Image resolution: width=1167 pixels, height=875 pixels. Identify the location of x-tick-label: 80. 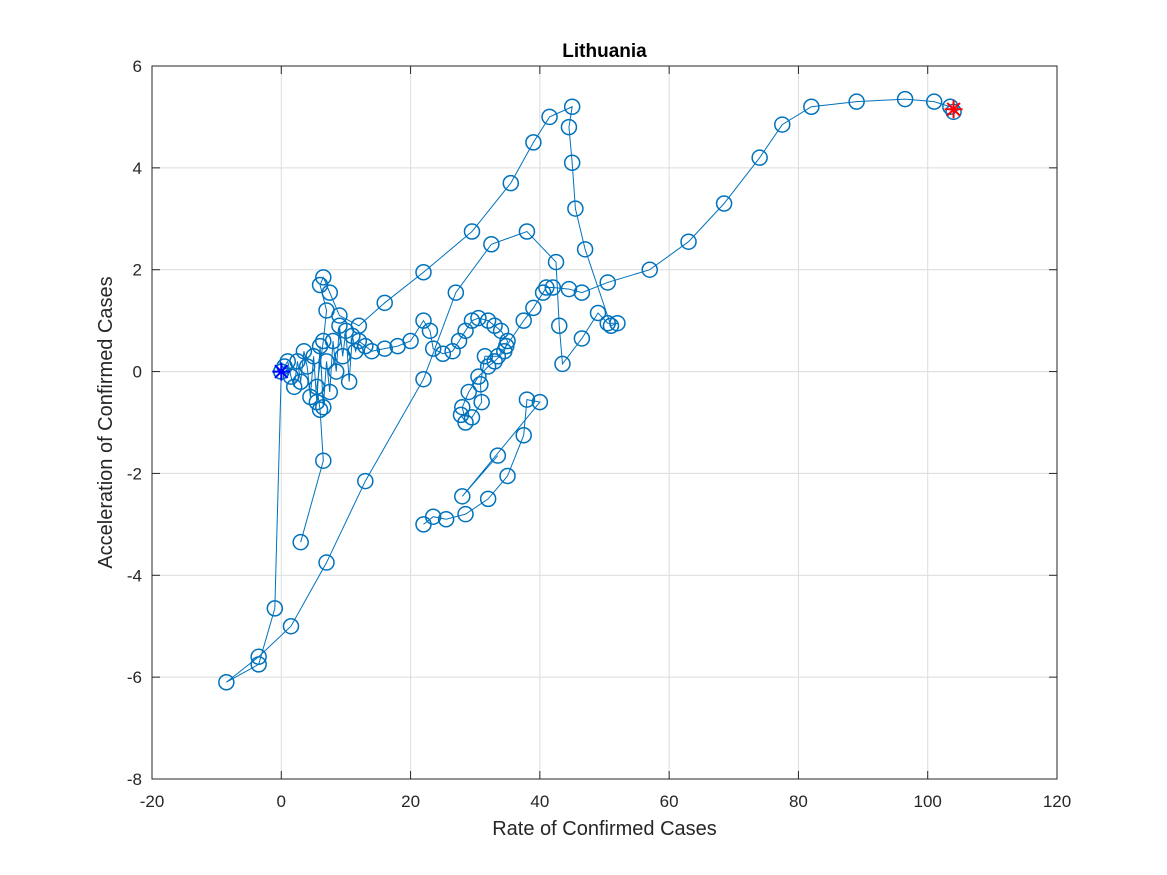
(798, 801).